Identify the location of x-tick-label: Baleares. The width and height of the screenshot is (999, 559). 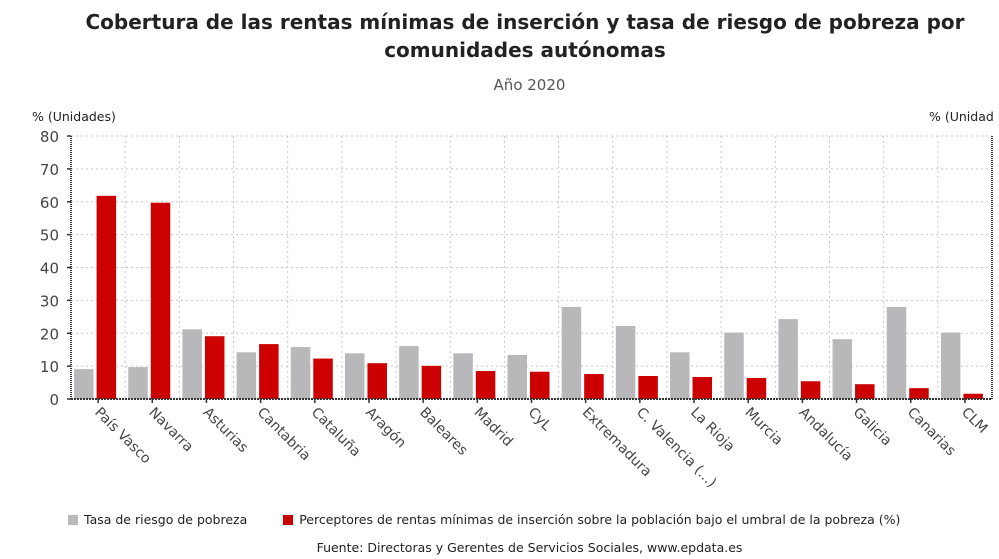
(443, 432).